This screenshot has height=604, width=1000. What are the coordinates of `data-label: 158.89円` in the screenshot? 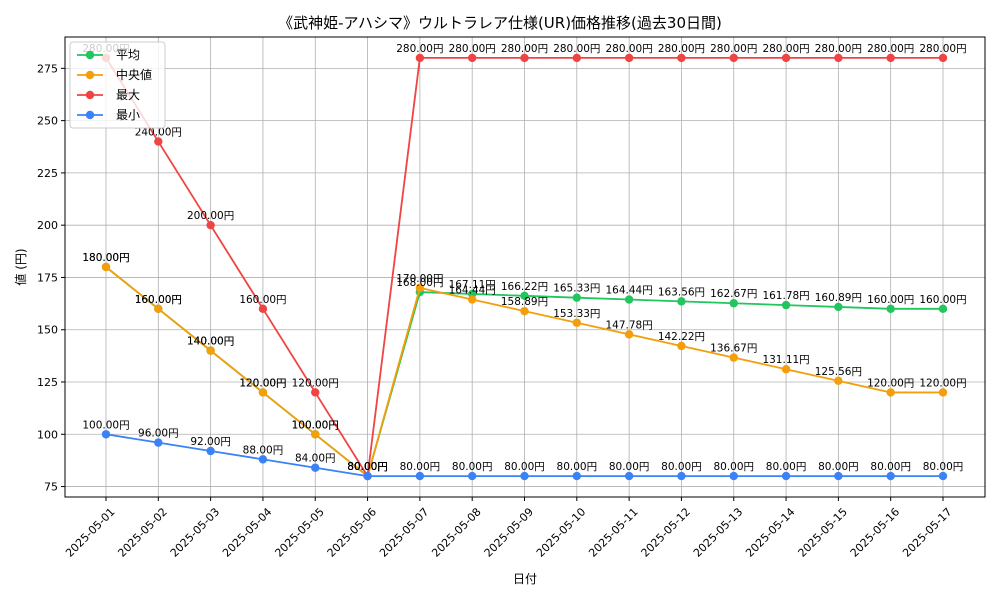 It's located at (524, 302).